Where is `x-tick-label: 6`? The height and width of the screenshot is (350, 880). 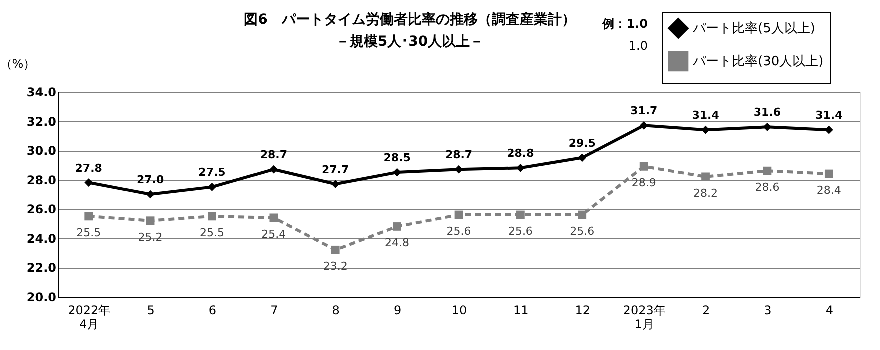
x-tick-label: 6 is located at coordinates (212, 311).